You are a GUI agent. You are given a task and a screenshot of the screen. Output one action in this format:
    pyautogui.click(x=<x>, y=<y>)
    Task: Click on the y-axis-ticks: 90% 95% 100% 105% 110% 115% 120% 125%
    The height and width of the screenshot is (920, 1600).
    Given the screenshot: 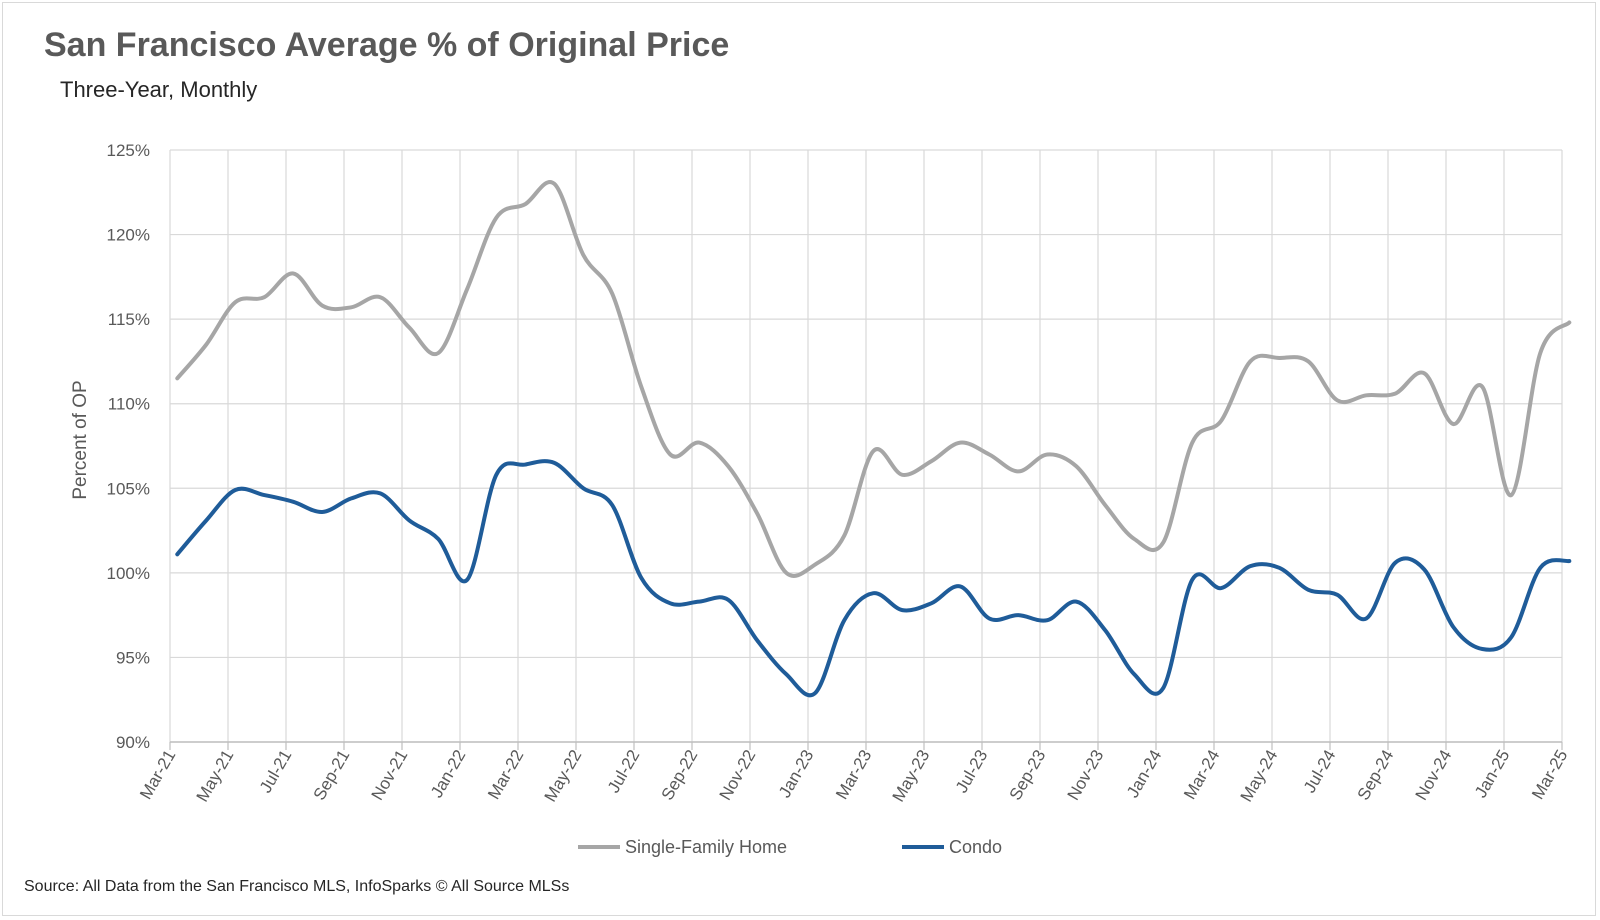 What is the action you would take?
    pyautogui.click(x=128, y=446)
    